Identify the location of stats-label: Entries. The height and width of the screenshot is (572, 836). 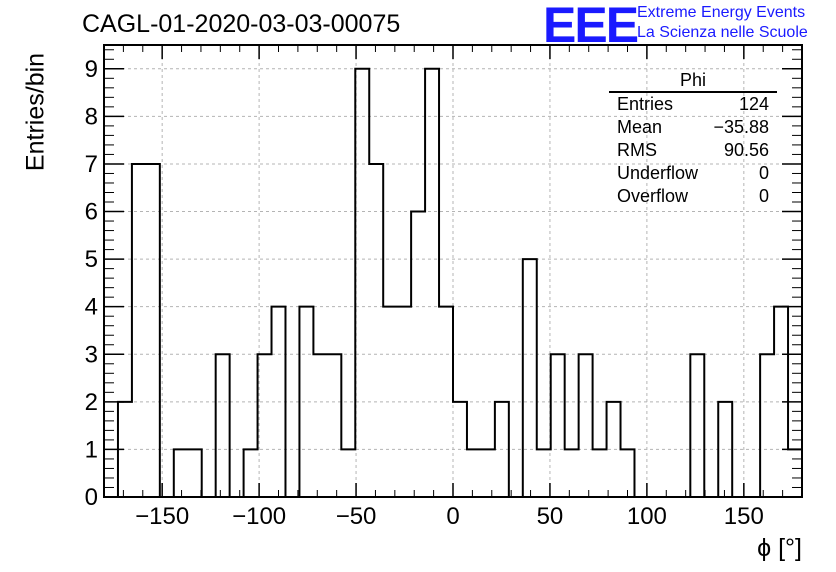
(645, 104).